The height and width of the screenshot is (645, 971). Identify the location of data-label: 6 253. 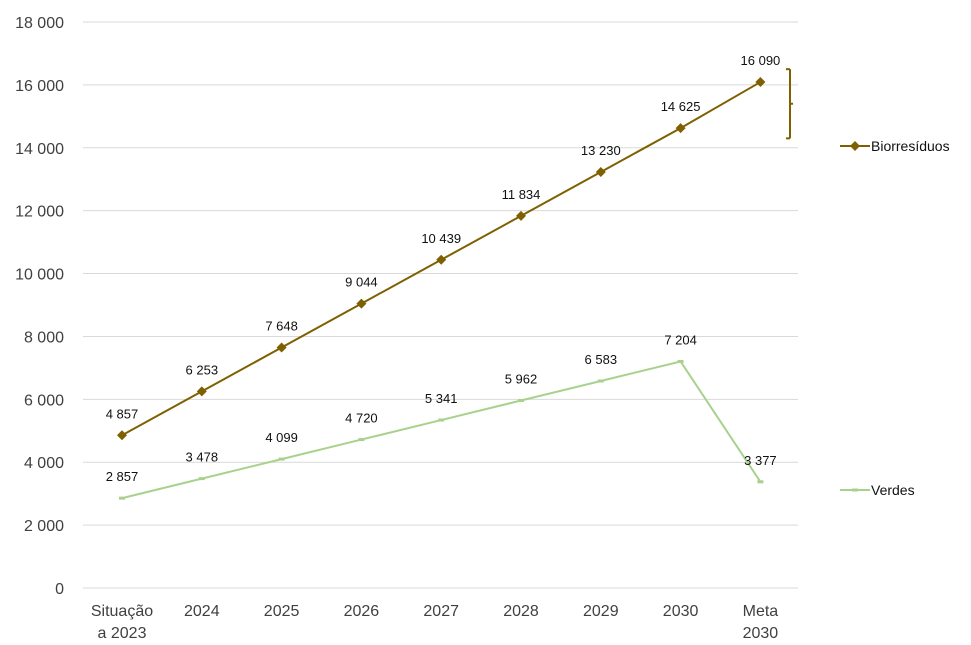
(202, 369).